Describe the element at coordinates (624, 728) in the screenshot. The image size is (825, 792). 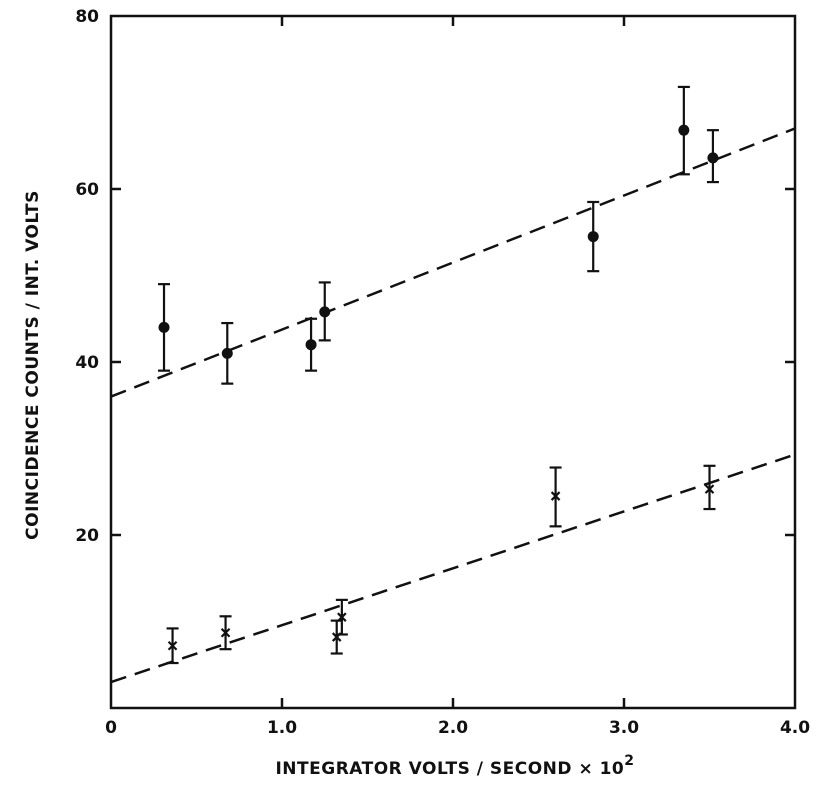
I see `x-tick-label: 3.0` at that location.